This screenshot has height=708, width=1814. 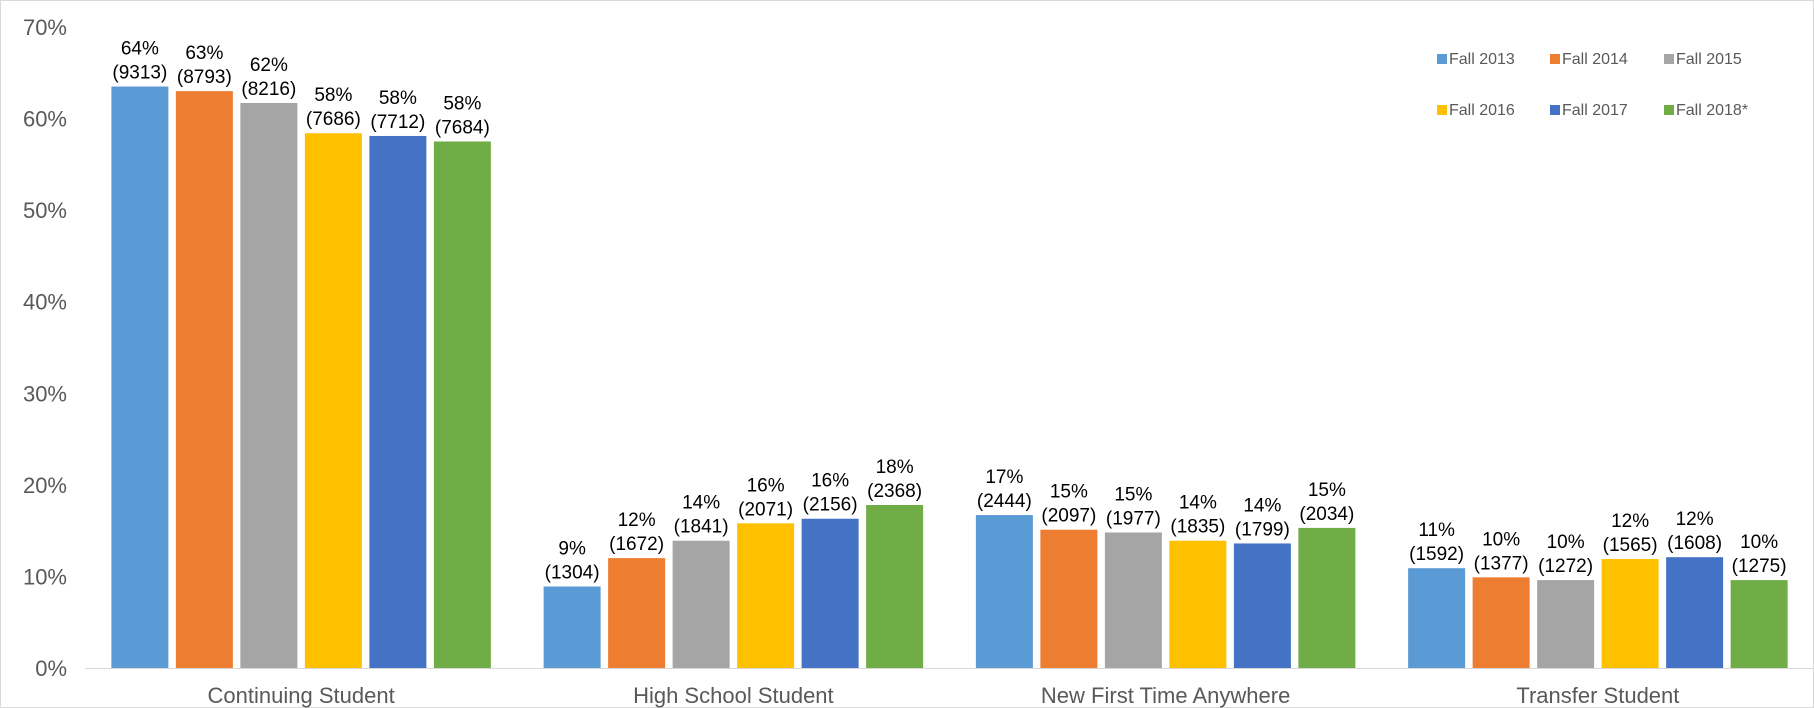 I want to click on data-label-count: (1977), so click(x=1133, y=518).